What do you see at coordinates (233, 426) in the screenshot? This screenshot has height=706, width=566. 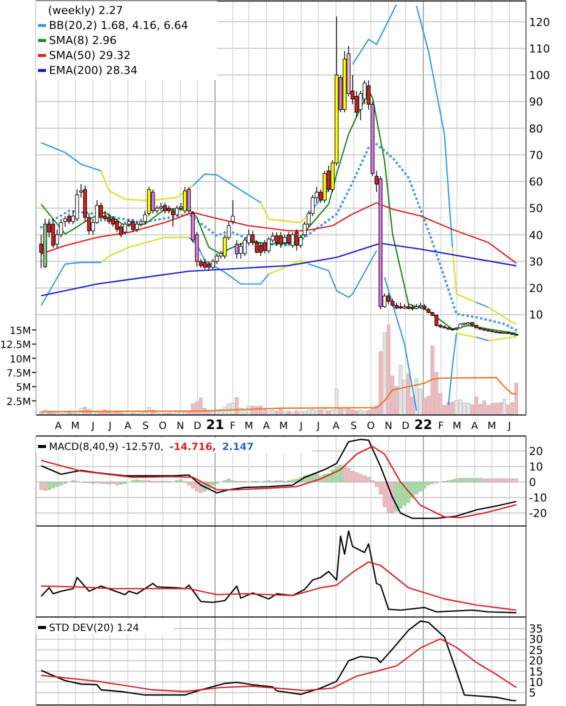 I see `x-tick-label: F` at bounding box center [233, 426].